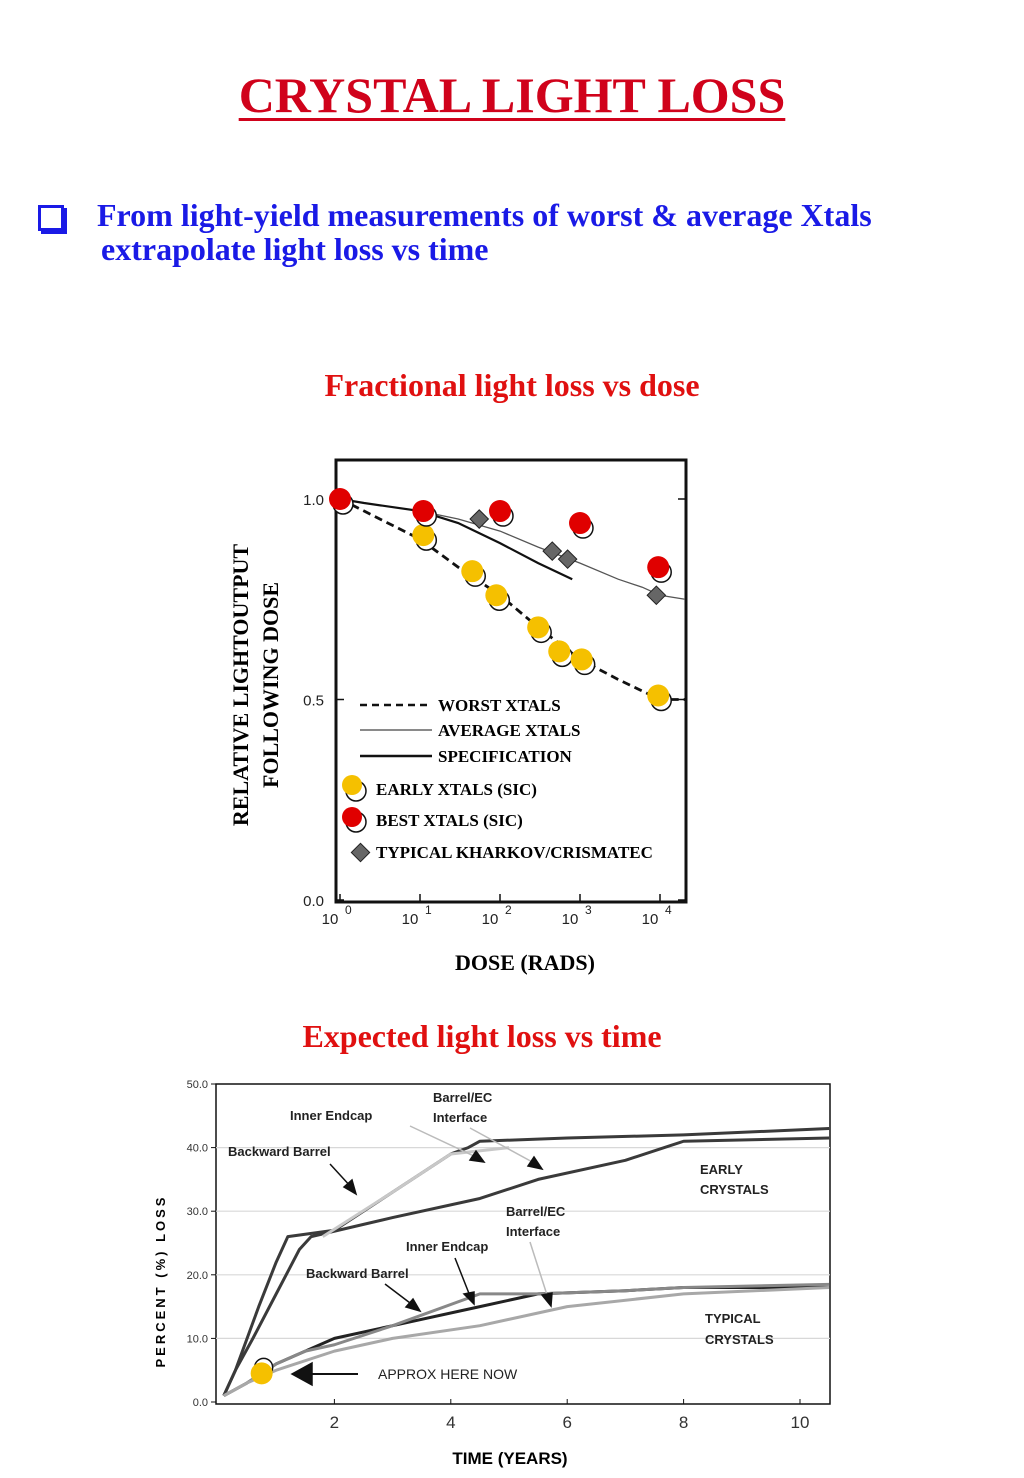 The width and height of the screenshot is (1024, 1478). Describe the element at coordinates (456, 789) in the screenshot. I see `legend-early-label: EARLY XTALS (SIC)` at that location.